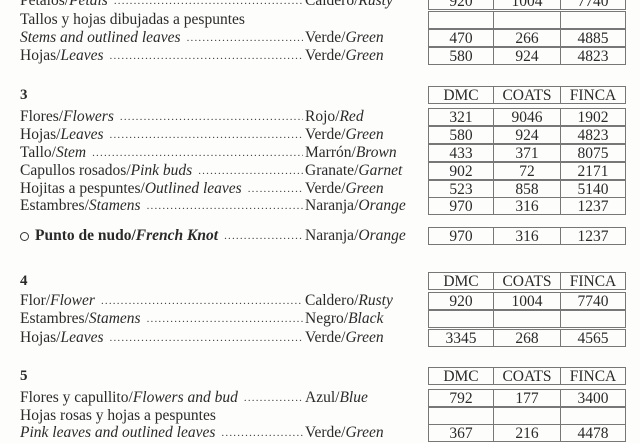 The height and width of the screenshot is (443, 640). Describe the element at coordinates (80, 188) in the screenshot. I see `item-name-es: Hojitas a pespuntes` at that location.